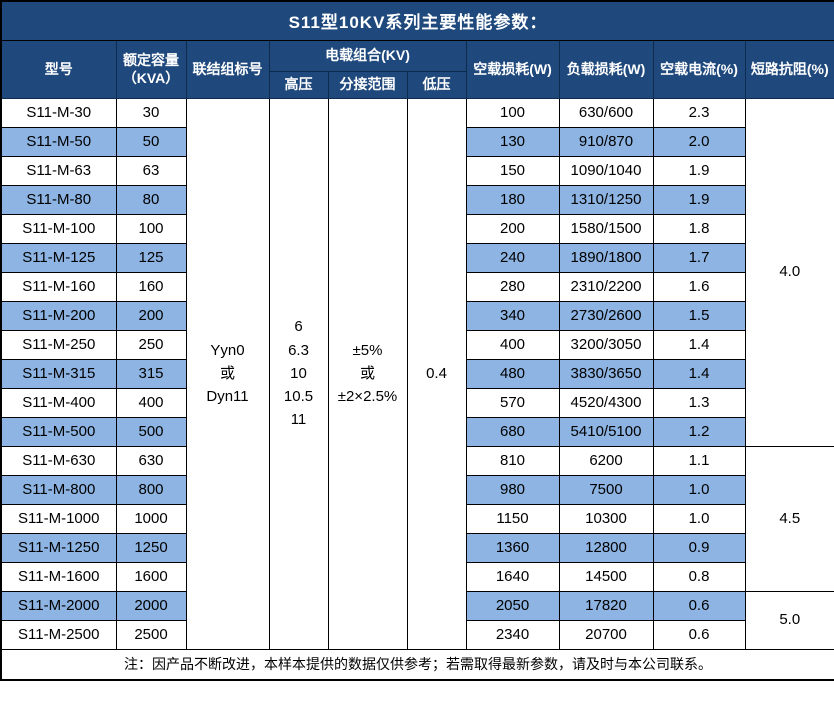 Image resolution: width=834 pixels, height=706 pixels. What do you see at coordinates (58, 344) in the screenshot?
I see `model-cell: S11-M-250` at bounding box center [58, 344].